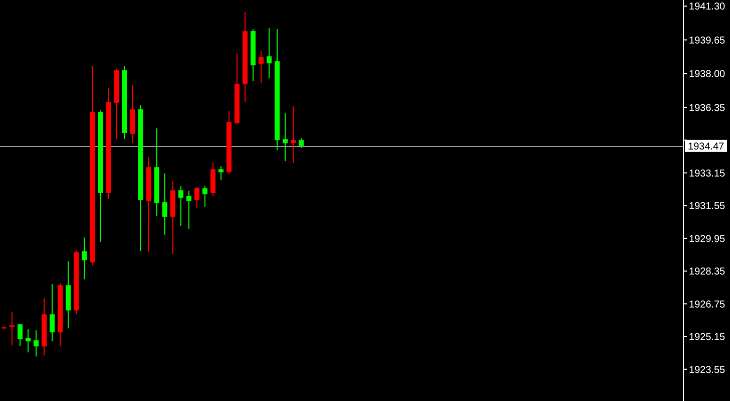 The width and height of the screenshot is (730, 401). What do you see at coordinates (707, 74) in the screenshot?
I see `y-tick-label: 1938.00` at bounding box center [707, 74].